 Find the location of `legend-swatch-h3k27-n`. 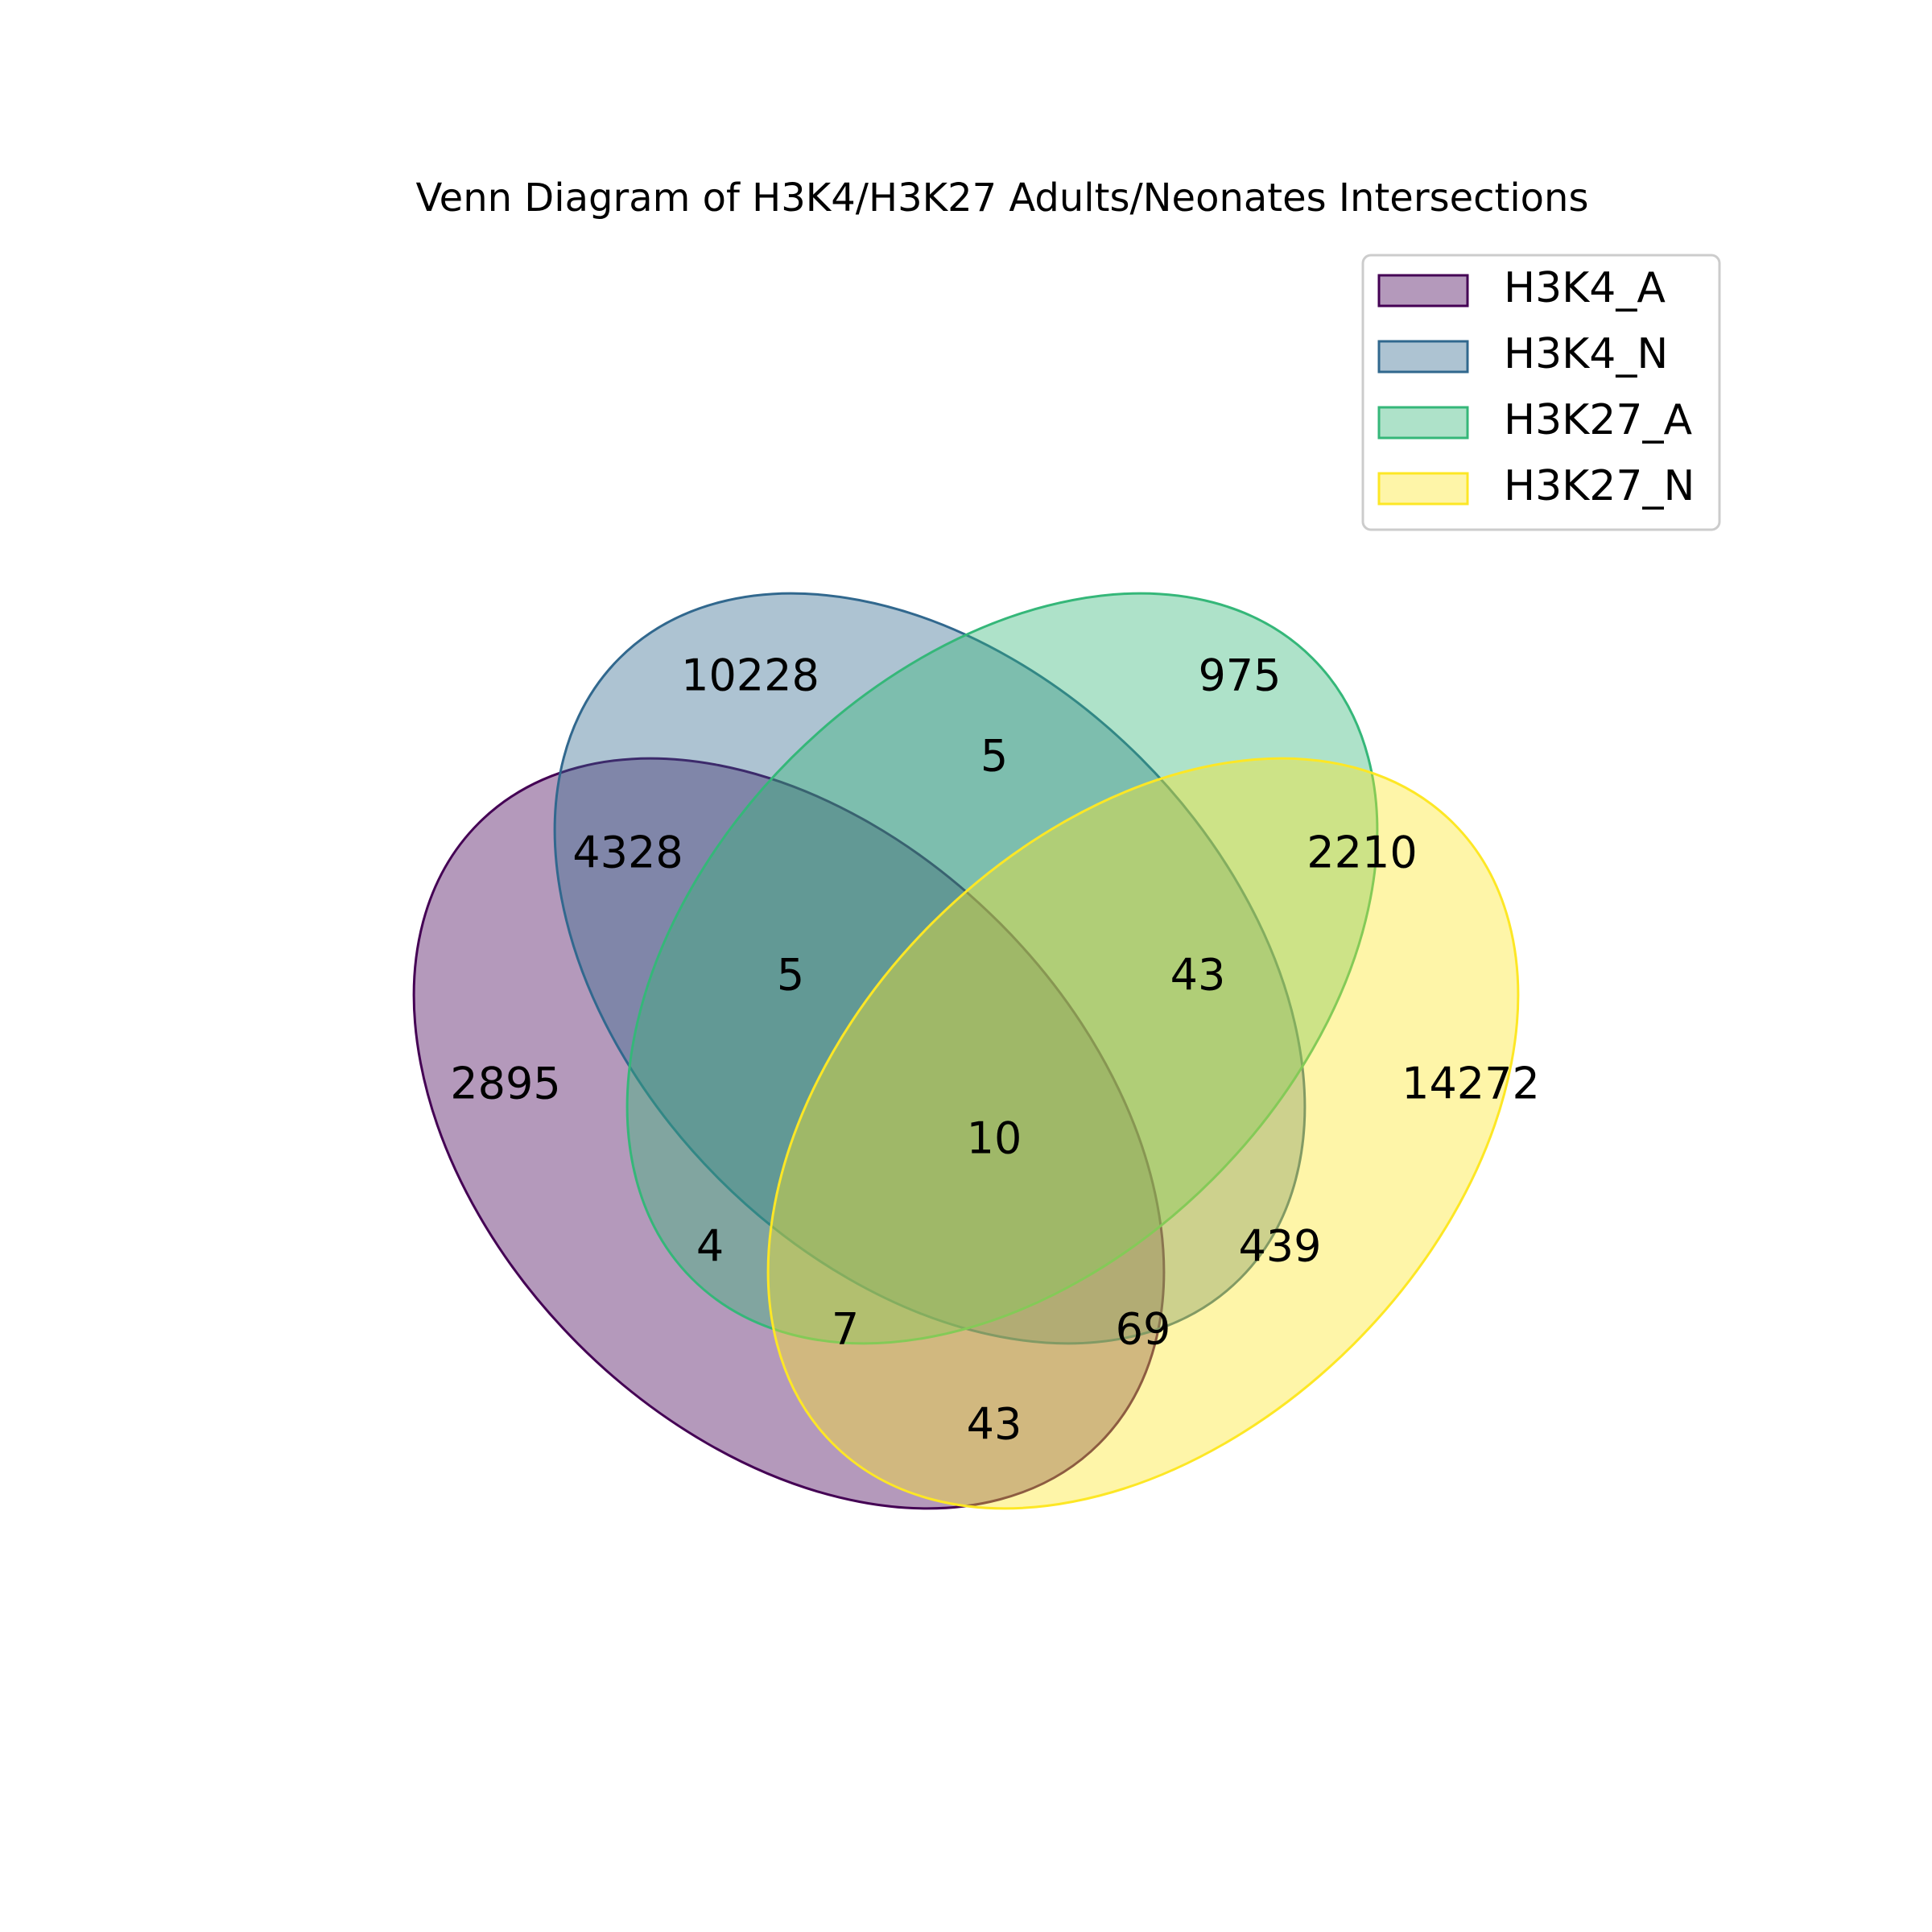

legend-swatch-h3k27-n is located at coordinates (1423, 489).